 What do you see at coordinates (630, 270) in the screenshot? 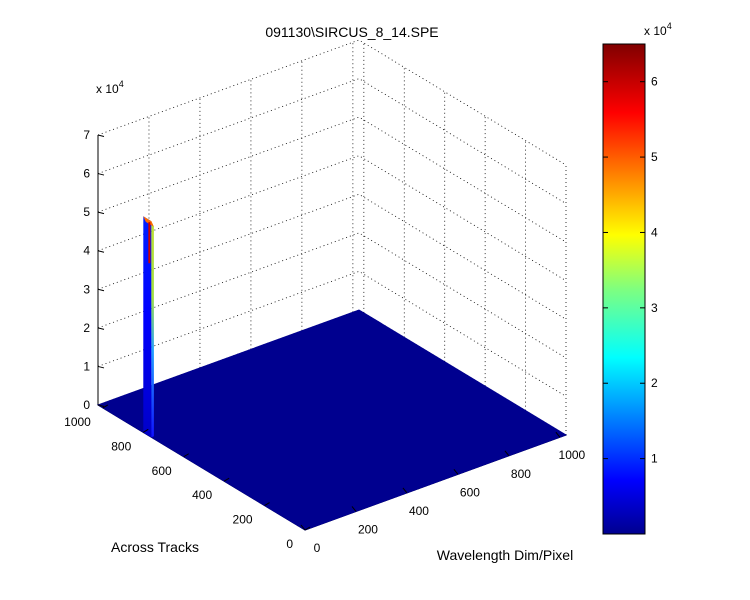
I see `colorbar-ticks: 1 2 3 4 5 6` at bounding box center [630, 270].